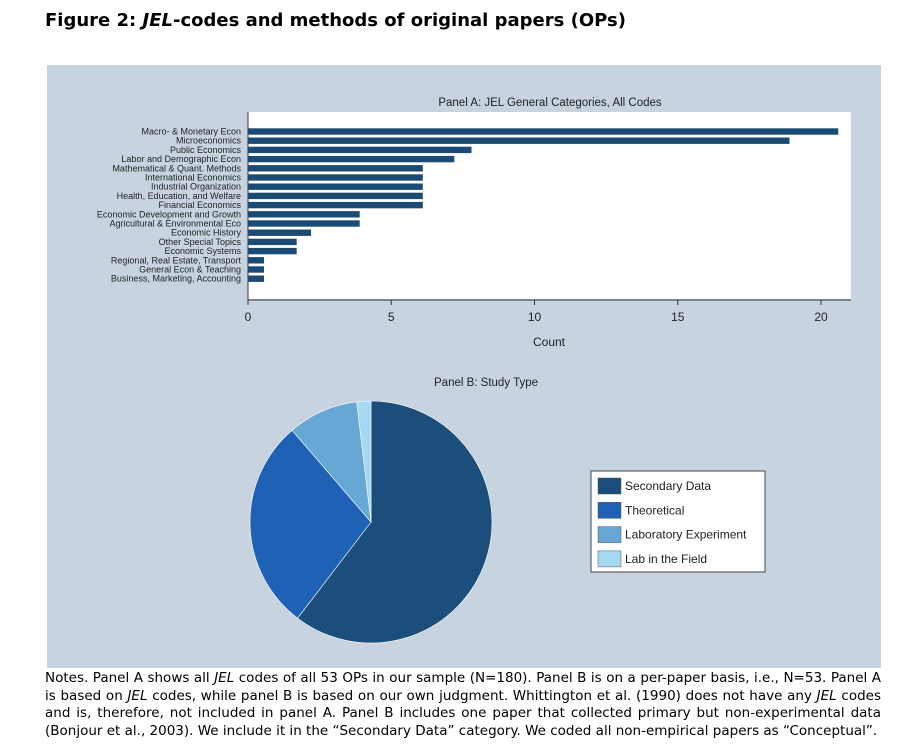 Image resolution: width=902 pixels, height=745 pixels. Describe the element at coordinates (209, 141) in the screenshot. I see `category-label: Microeconomics` at that location.